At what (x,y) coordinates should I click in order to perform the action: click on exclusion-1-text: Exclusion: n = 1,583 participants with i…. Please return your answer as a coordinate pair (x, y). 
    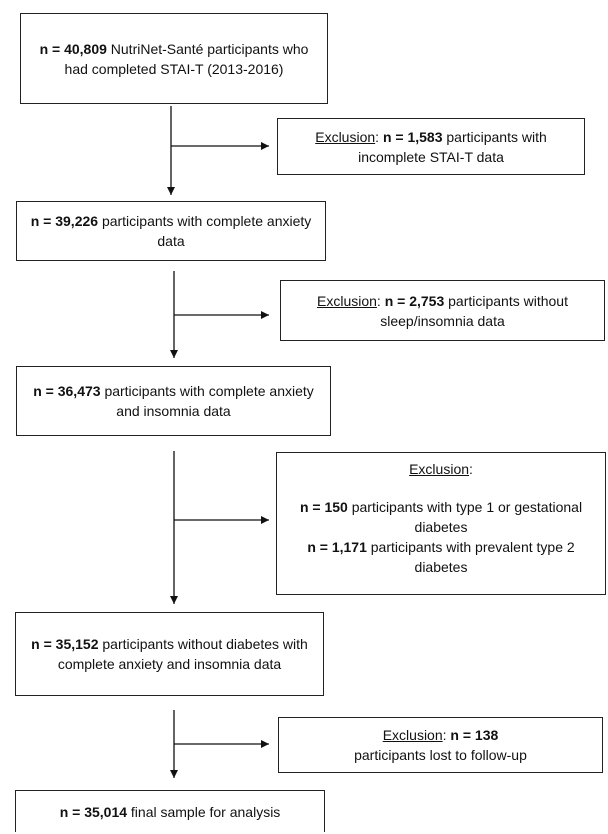
    Looking at the image, I should click on (431, 147).